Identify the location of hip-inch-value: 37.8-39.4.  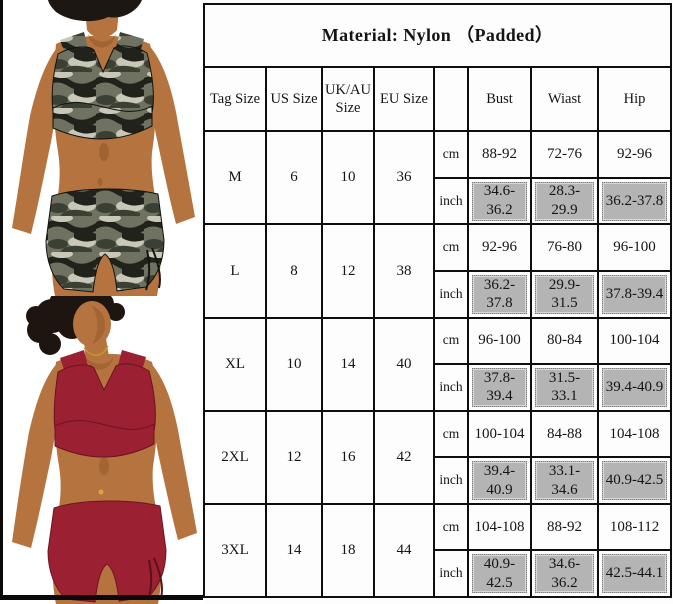
(634, 294).